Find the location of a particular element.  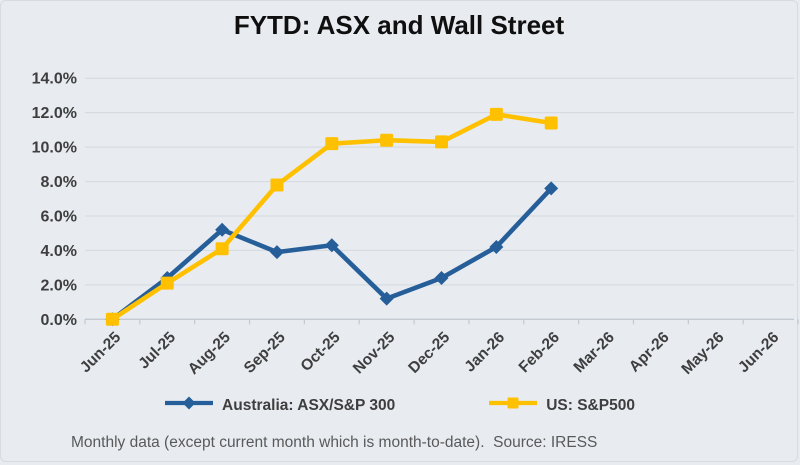

svg-text: Nov-25 is located at coordinates (374, 353).